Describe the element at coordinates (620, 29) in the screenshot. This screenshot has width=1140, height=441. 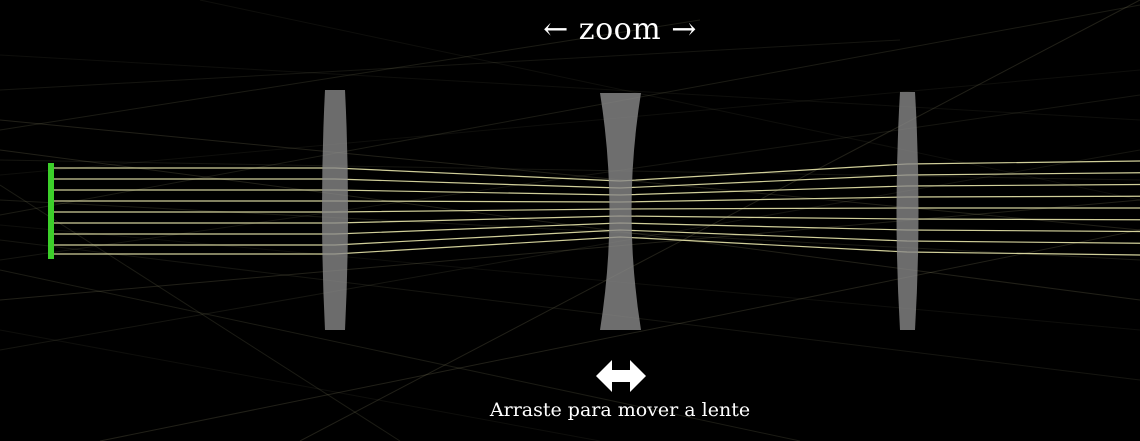
I see `zoom-label: ← zoom →` at that location.